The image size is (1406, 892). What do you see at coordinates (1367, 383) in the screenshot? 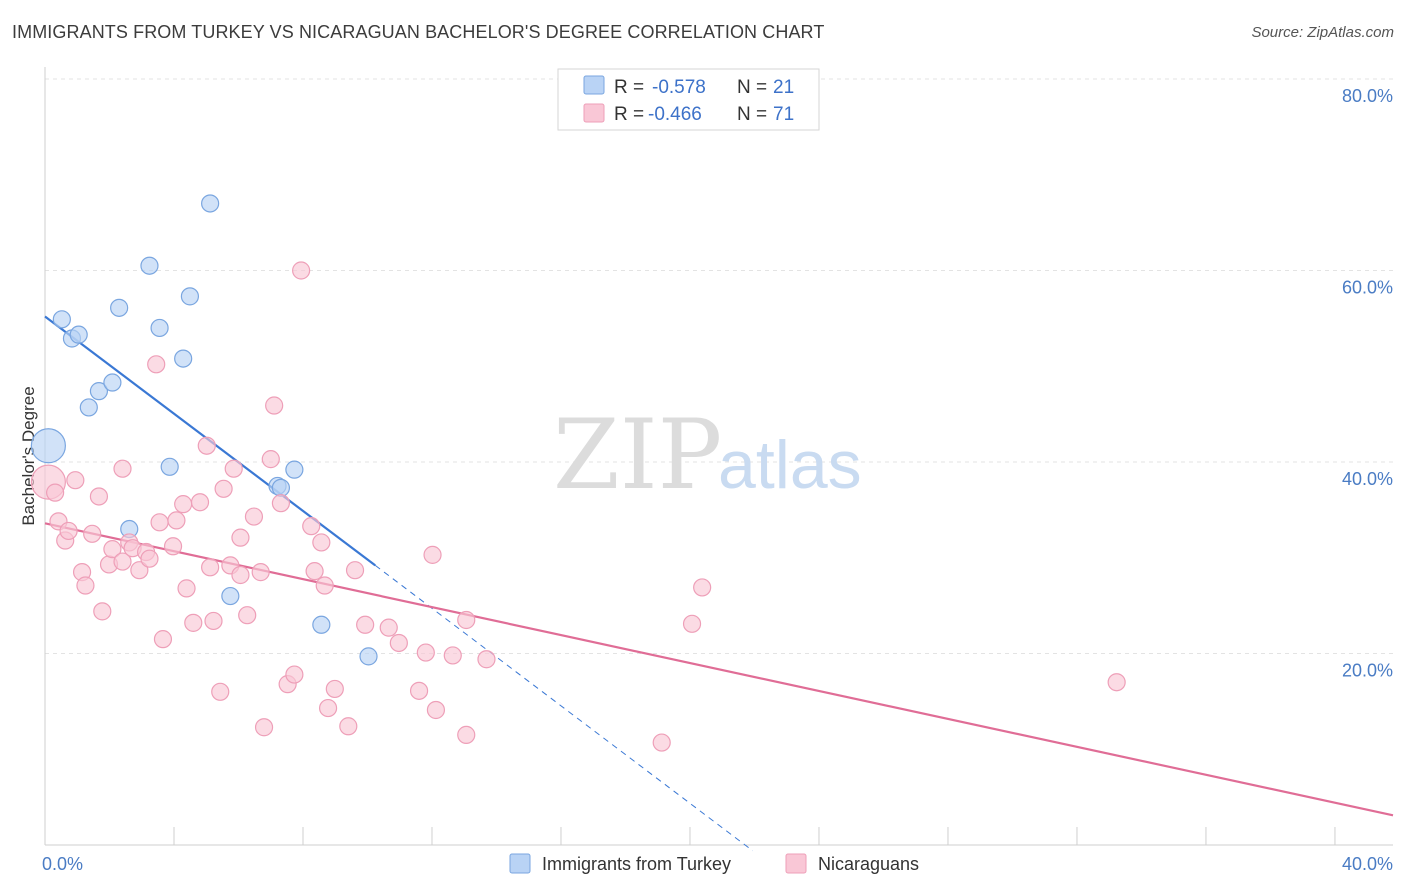
I see `y-tick-labels: 20.0% 40.0% 60.0% 80.0%` at bounding box center [1367, 383].